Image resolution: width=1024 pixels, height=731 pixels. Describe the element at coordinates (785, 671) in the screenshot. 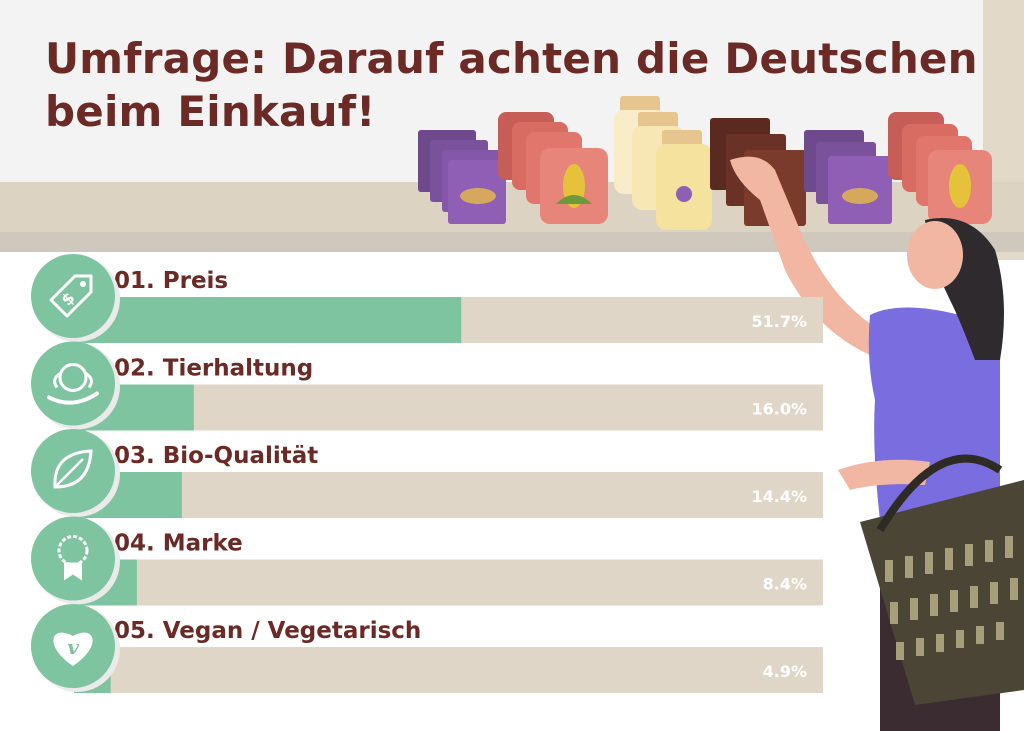

I see `data-label: 4.9%` at that location.